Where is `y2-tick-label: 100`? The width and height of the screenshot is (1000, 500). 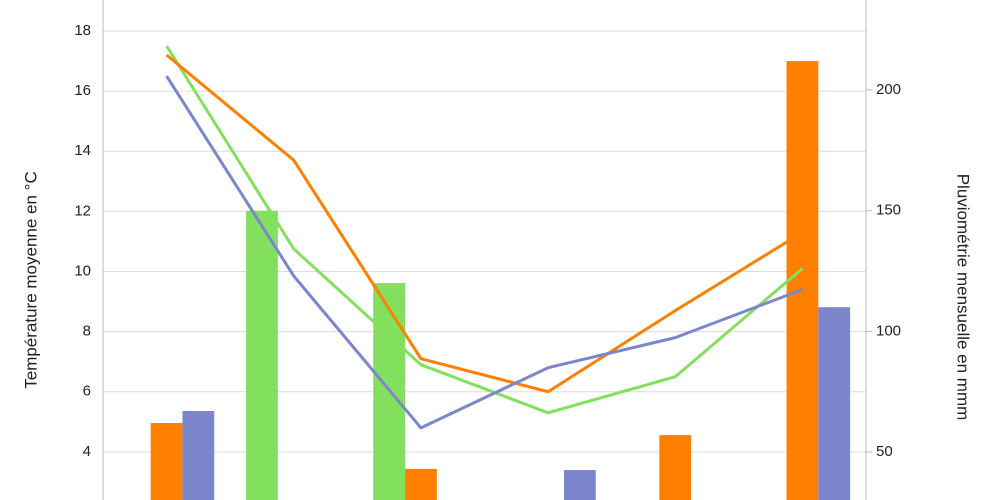
y2-tick-label: 100 is located at coordinates (888, 330).